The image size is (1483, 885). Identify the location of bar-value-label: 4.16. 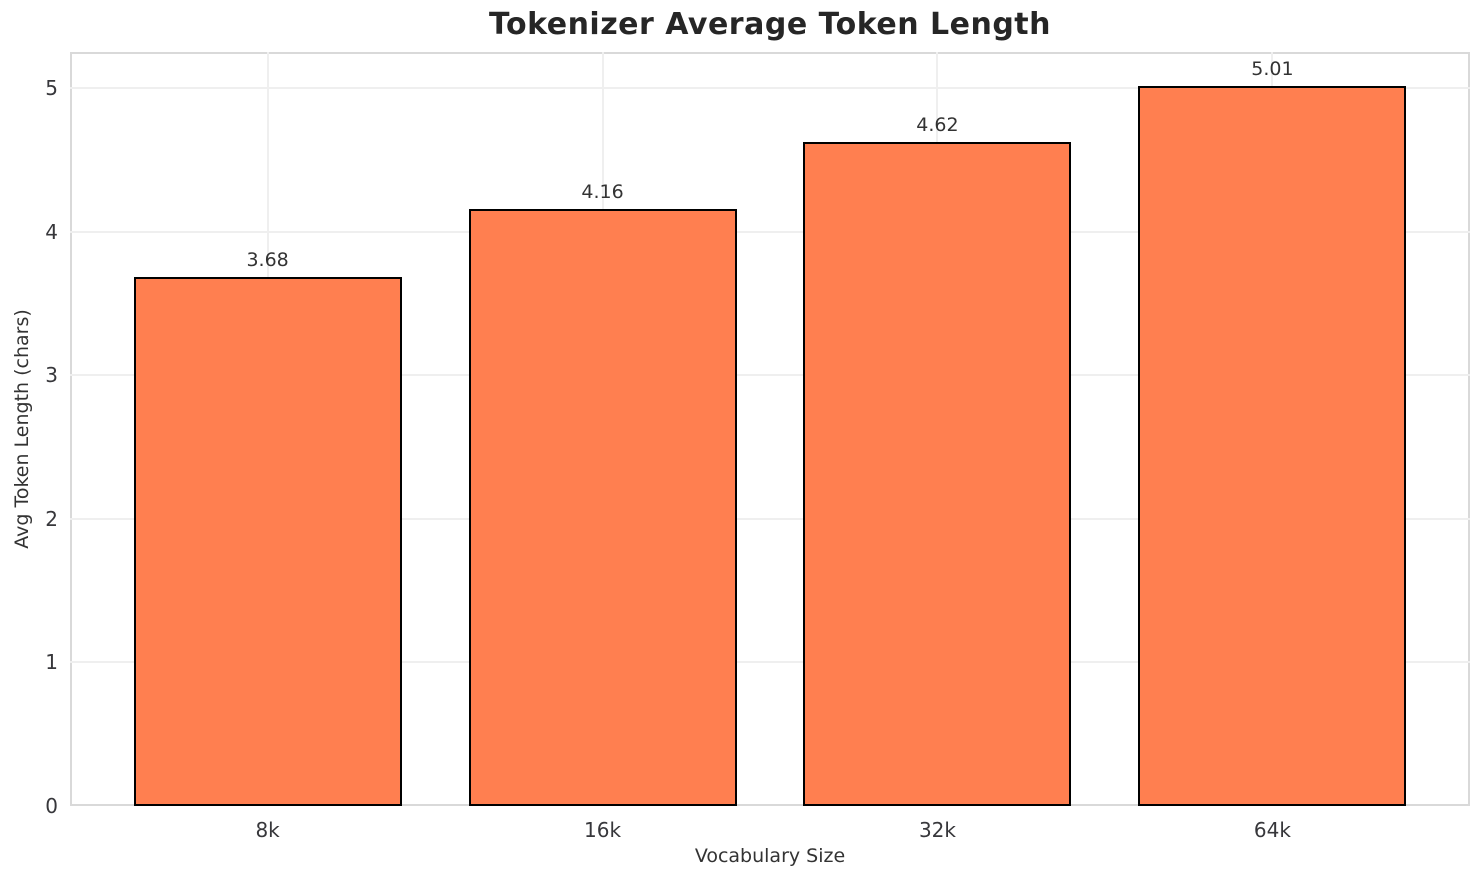
(602, 191).